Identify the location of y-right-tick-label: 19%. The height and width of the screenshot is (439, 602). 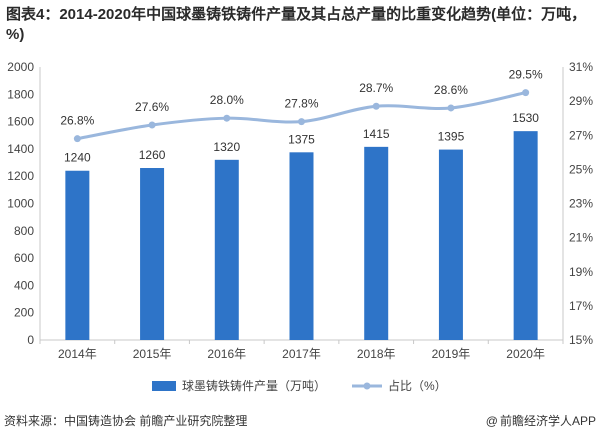
(581, 272).